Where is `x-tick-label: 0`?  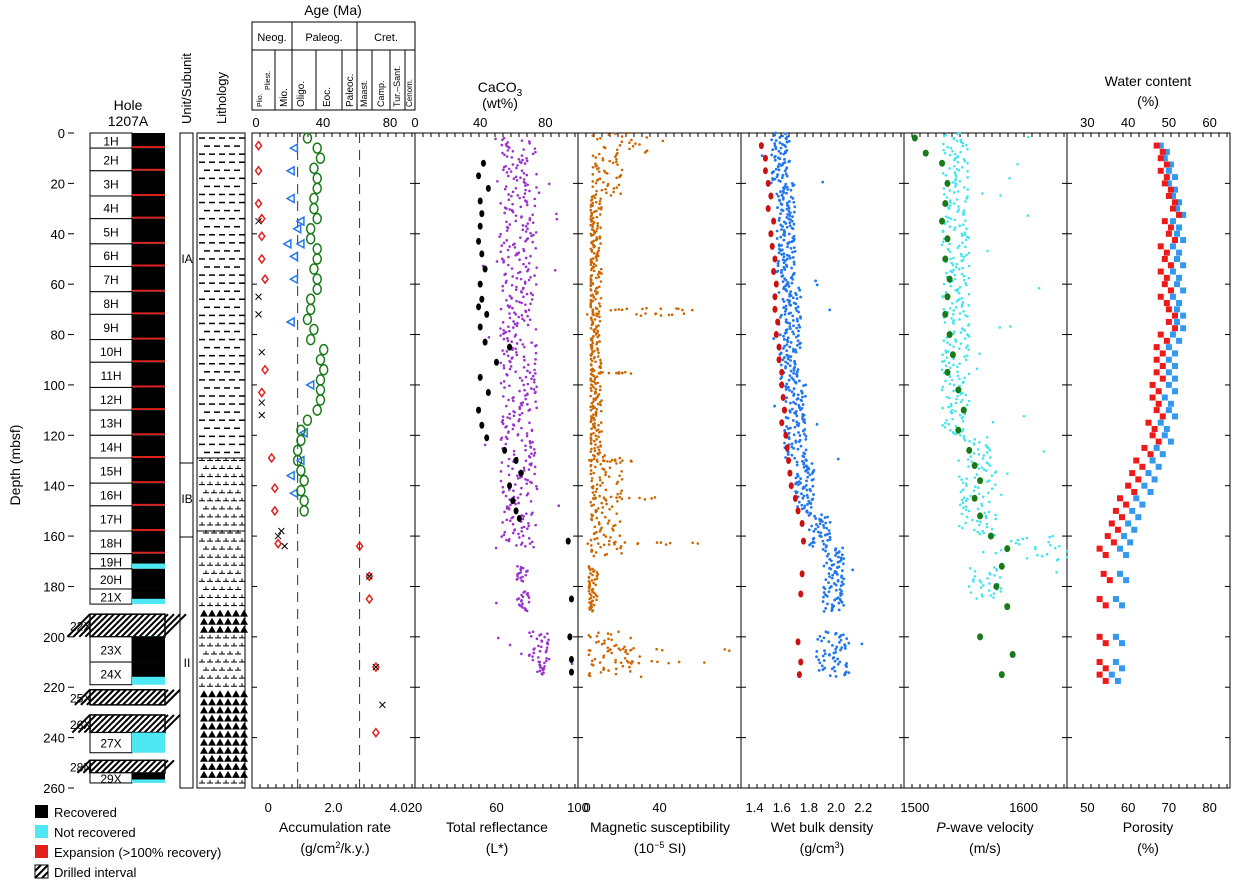
x-tick-label: 0 is located at coordinates (414, 122).